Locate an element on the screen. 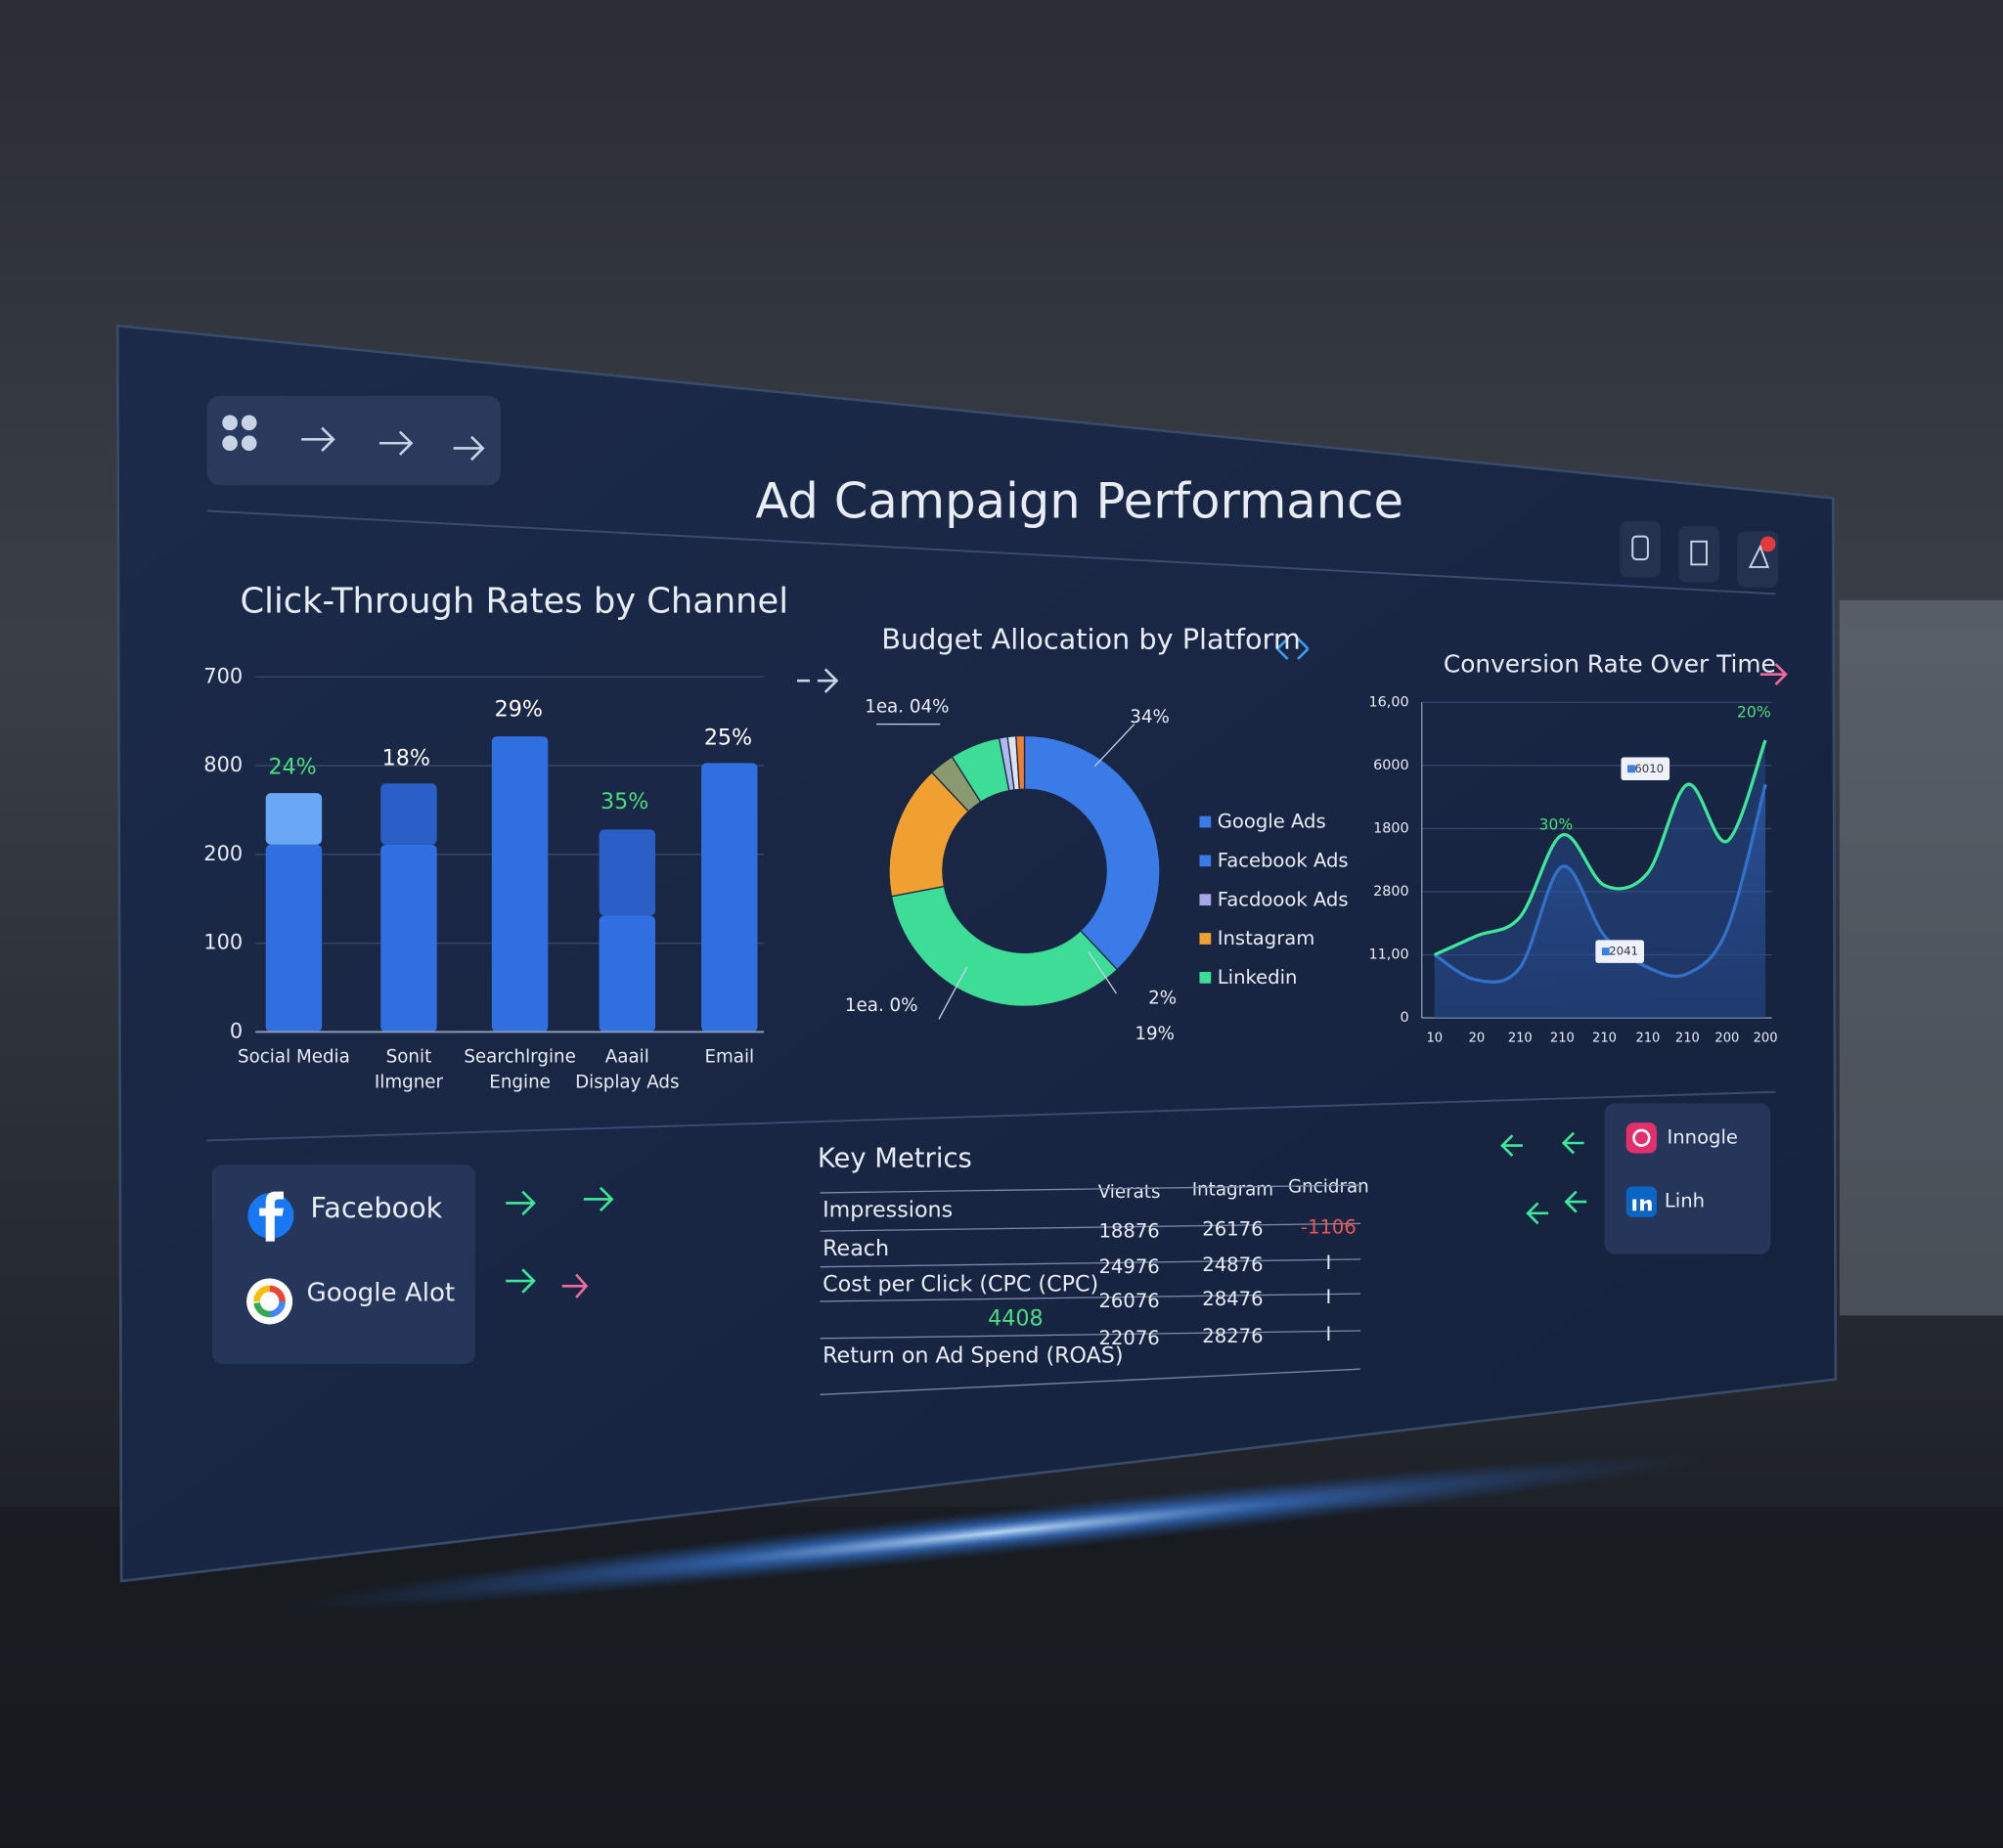 This screenshot has height=1848, width=2003. x-tick-label: Ilmgner is located at coordinates (409, 1083).